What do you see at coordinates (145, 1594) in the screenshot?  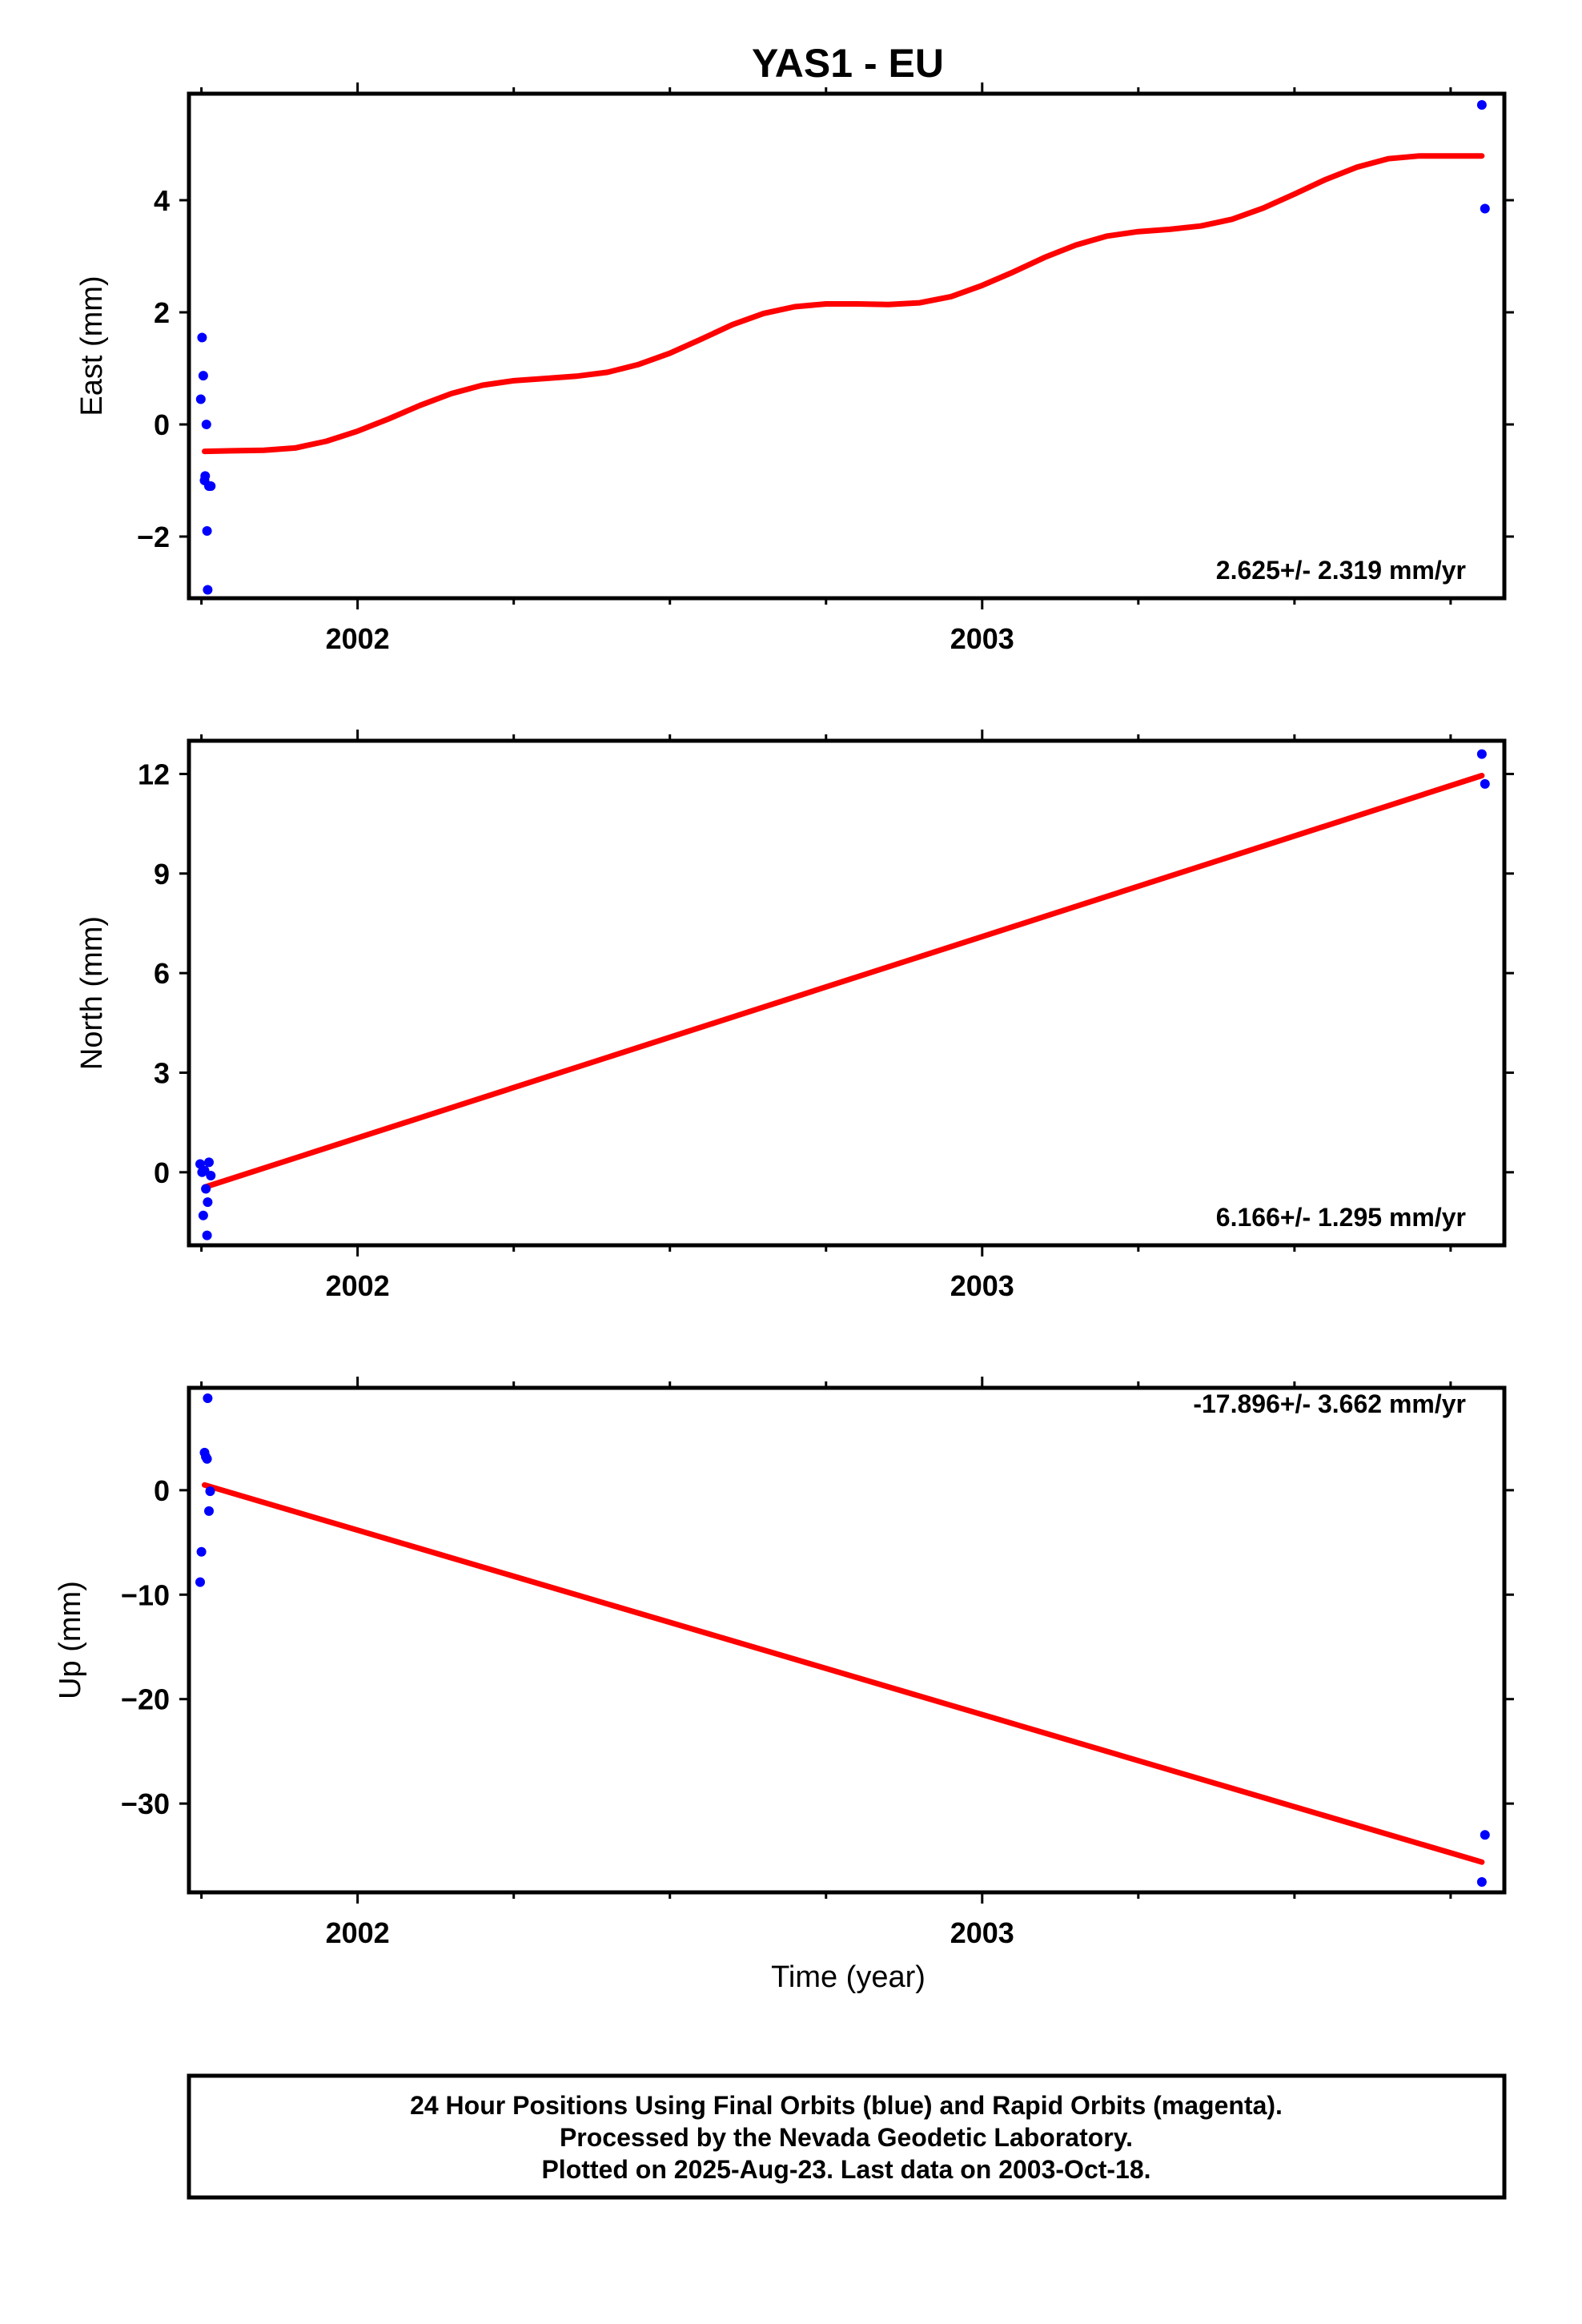 I see `up-ytick-label: −10` at bounding box center [145, 1594].